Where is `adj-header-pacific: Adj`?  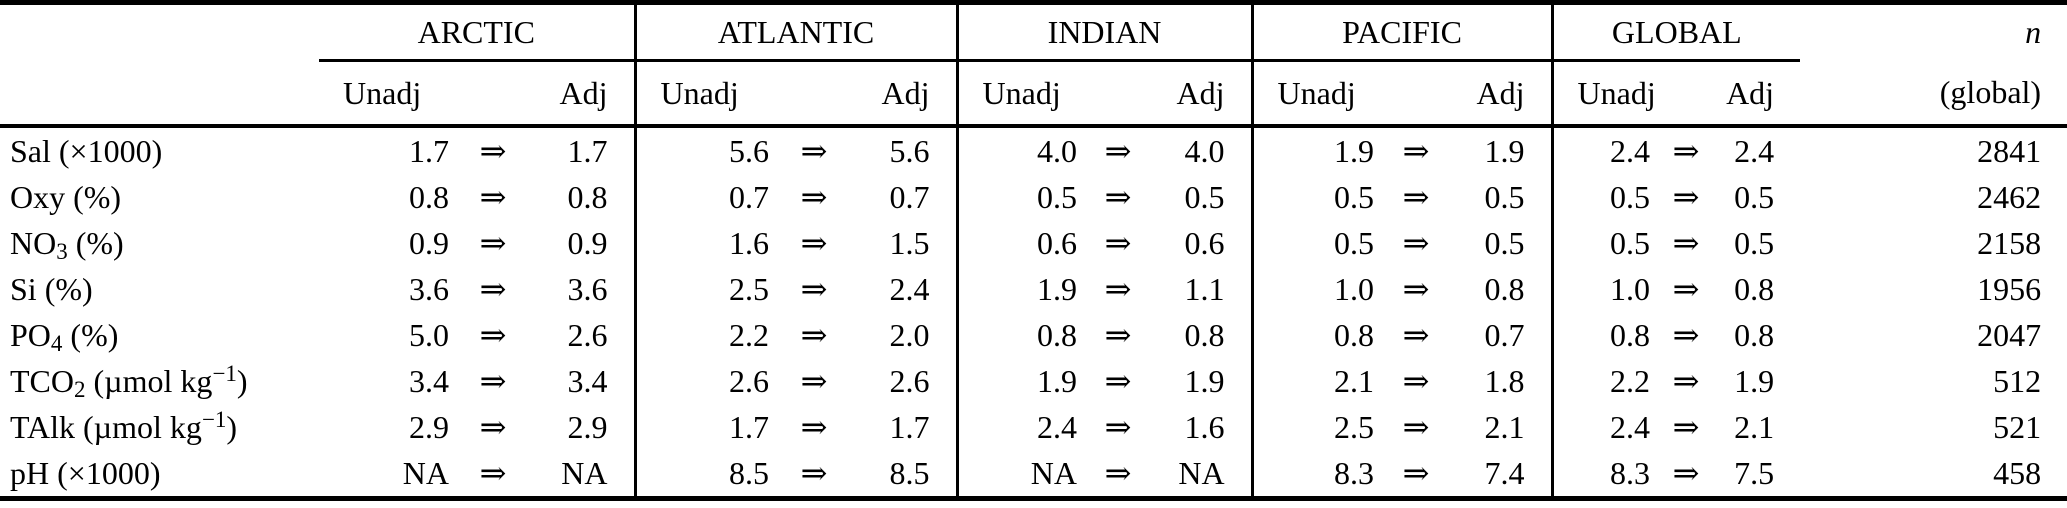
adj-header-pacific: Adj is located at coordinates (1502, 94).